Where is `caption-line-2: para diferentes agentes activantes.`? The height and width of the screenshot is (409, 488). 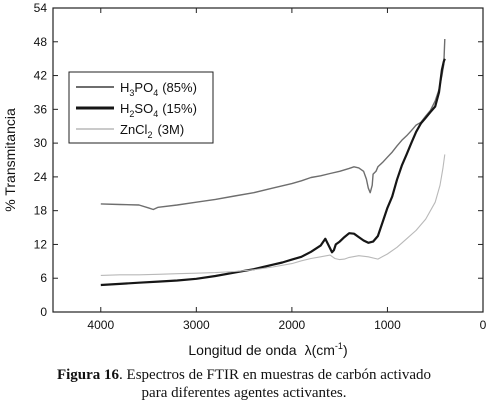
caption-line-2: para diferentes agentes activantes. is located at coordinates (244, 393).